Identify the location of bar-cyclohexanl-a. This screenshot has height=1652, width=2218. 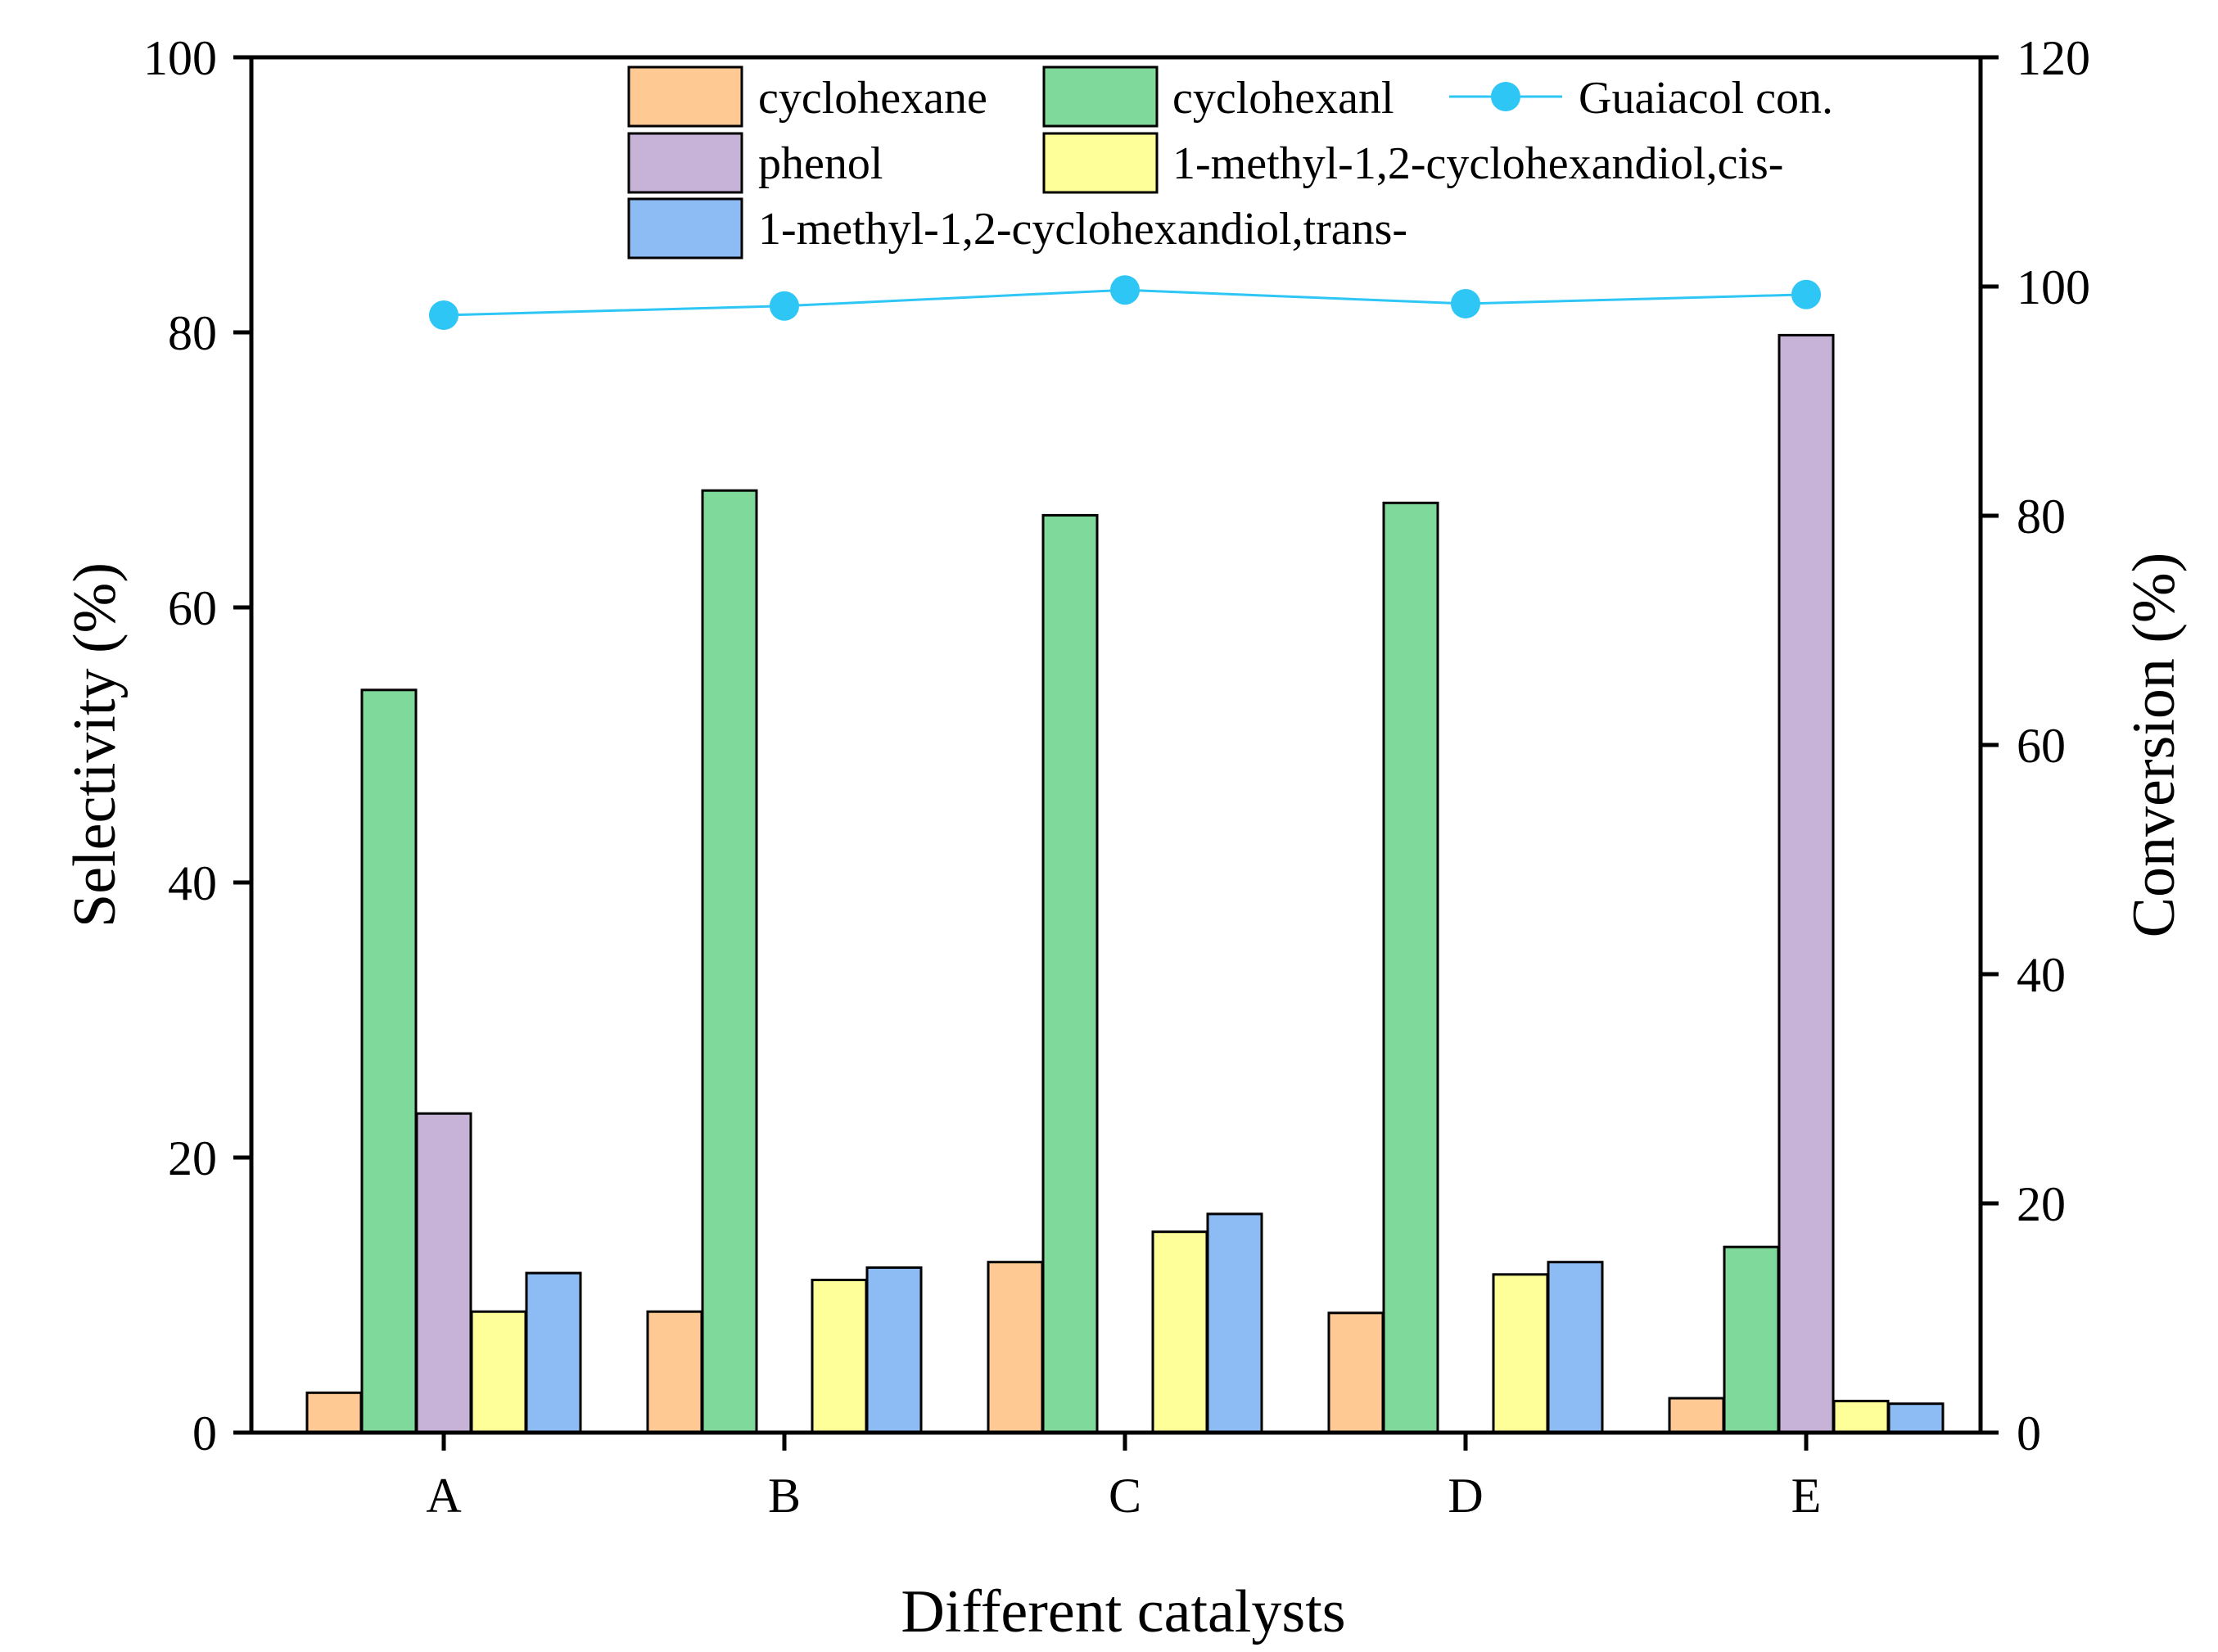
(389, 1061).